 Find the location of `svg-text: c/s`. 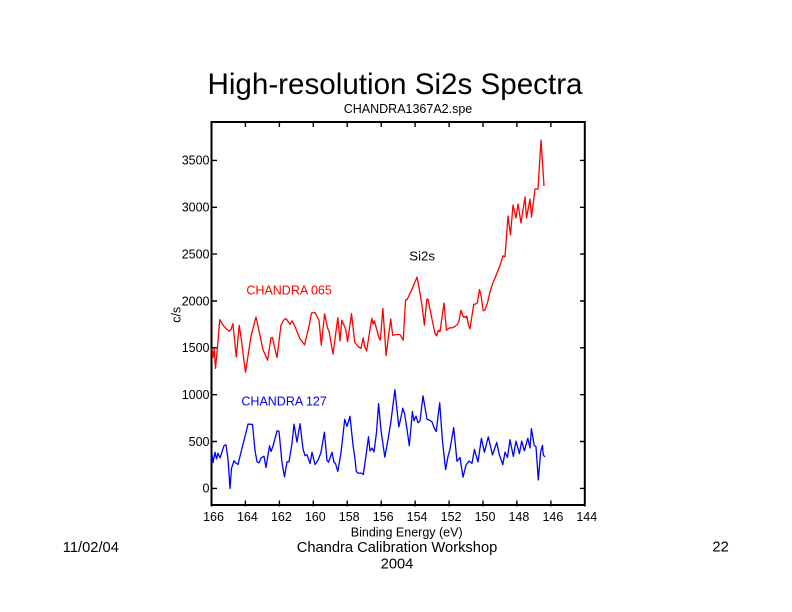

svg-text: c/s is located at coordinates (177, 315).